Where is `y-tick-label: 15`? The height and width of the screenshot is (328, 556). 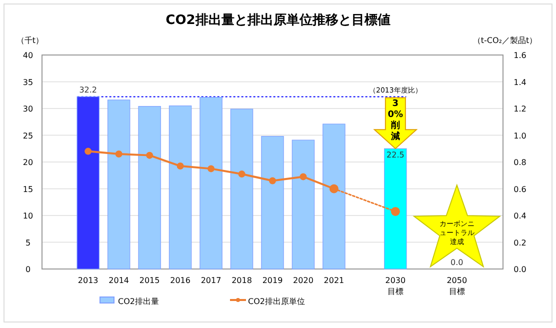 y-tick-label: 15 is located at coordinates (28, 189).